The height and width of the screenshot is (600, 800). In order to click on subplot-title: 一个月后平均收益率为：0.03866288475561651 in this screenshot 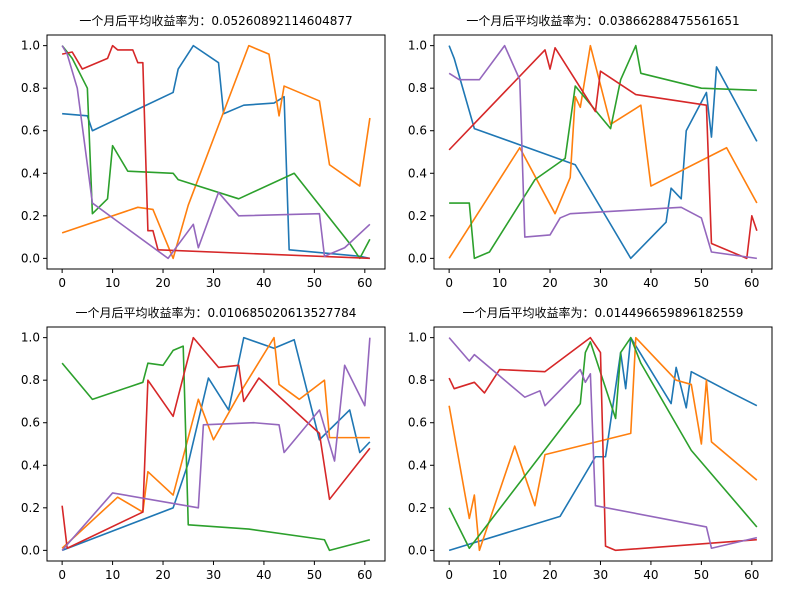, I will do `click(602, 20)`.